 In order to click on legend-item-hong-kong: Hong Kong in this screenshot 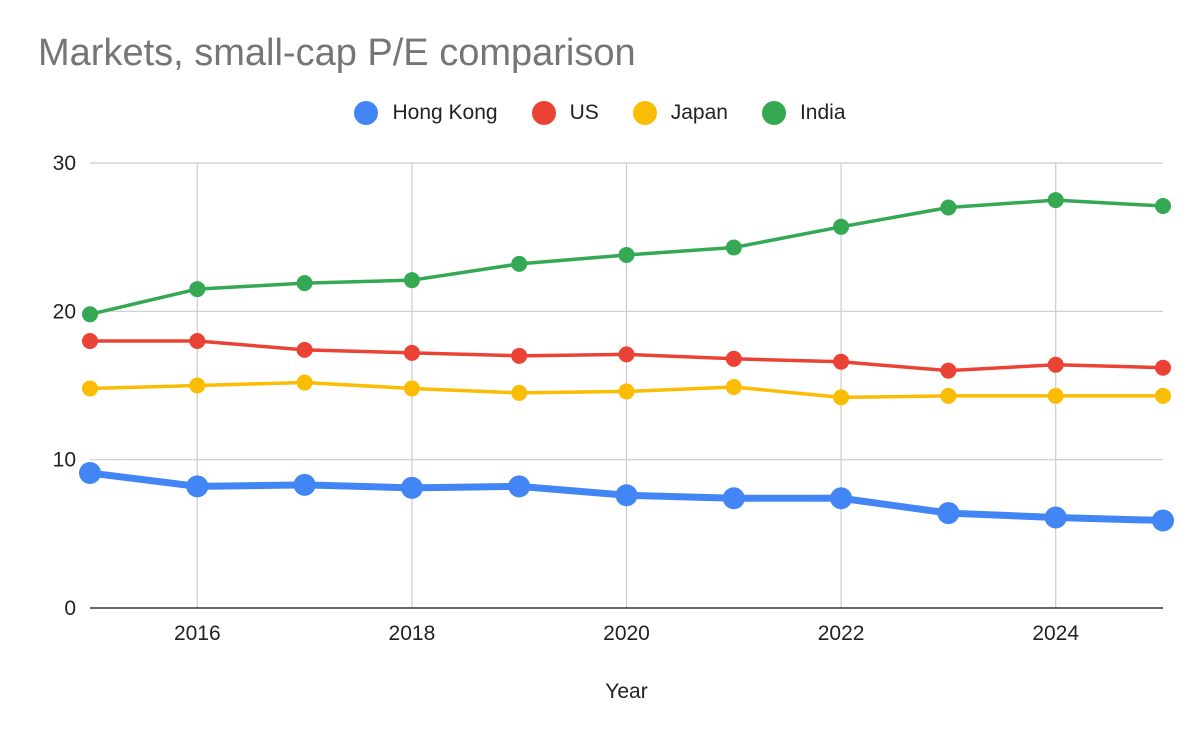, I will do `click(426, 113)`.